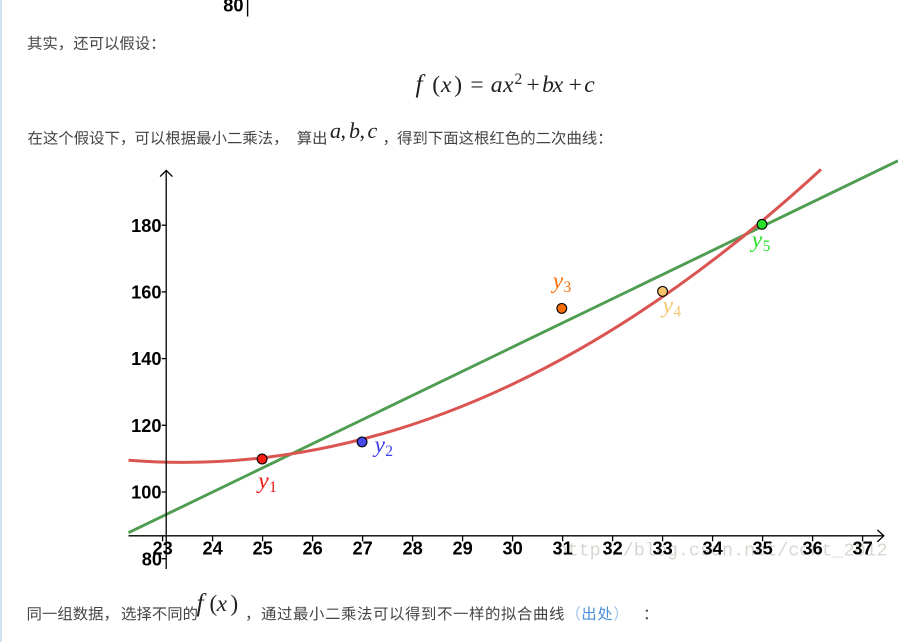  What do you see at coordinates (767, 246) in the screenshot?
I see `svg-text: 5` at bounding box center [767, 246].